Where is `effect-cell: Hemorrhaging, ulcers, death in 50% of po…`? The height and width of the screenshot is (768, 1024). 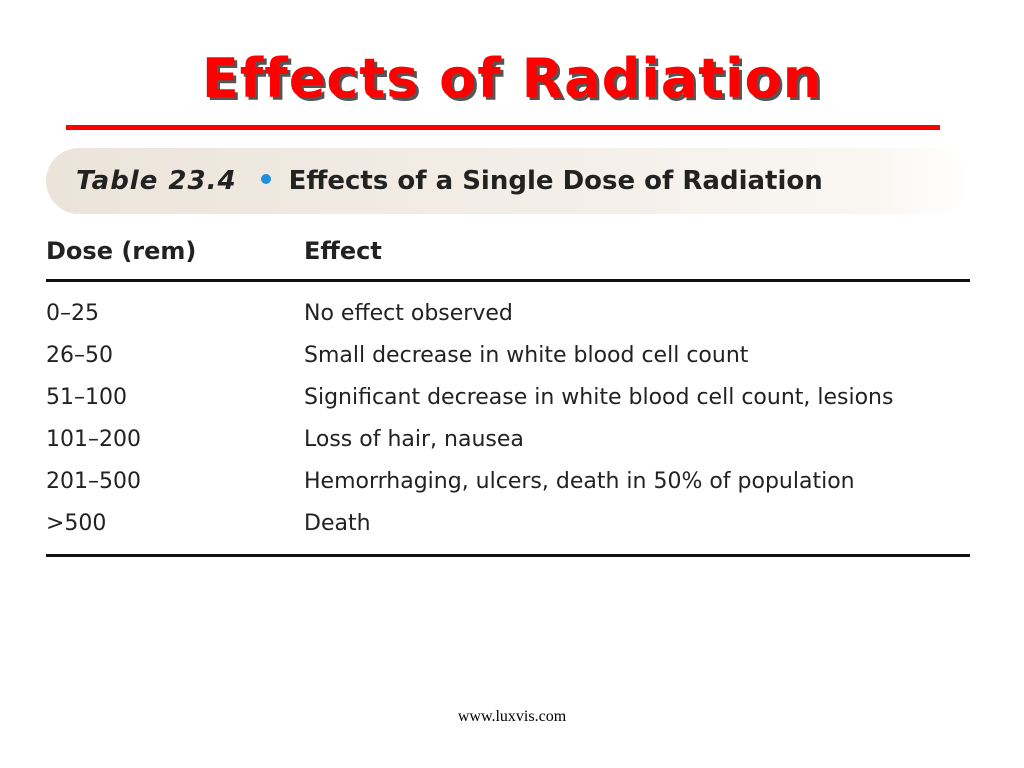 effect-cell: Hemorrhaging, ulcers, death in 50% of po… is located at coordinates (579, 481).